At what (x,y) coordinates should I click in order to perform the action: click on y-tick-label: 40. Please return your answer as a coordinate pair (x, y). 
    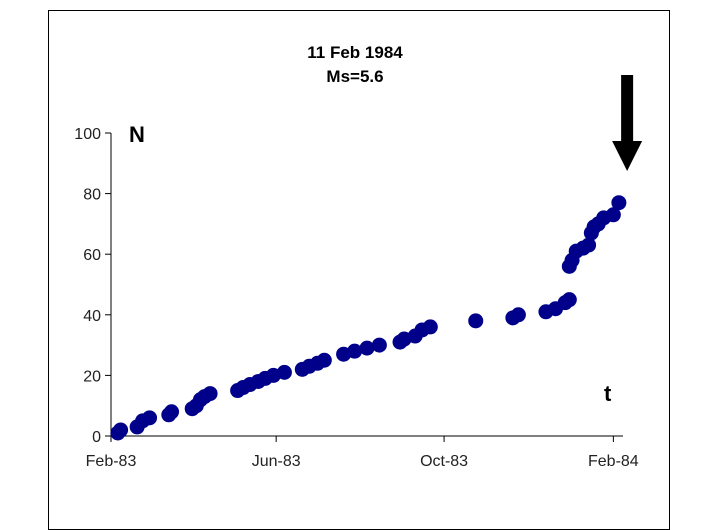
    Looking at the image, I should click on (92, 316).